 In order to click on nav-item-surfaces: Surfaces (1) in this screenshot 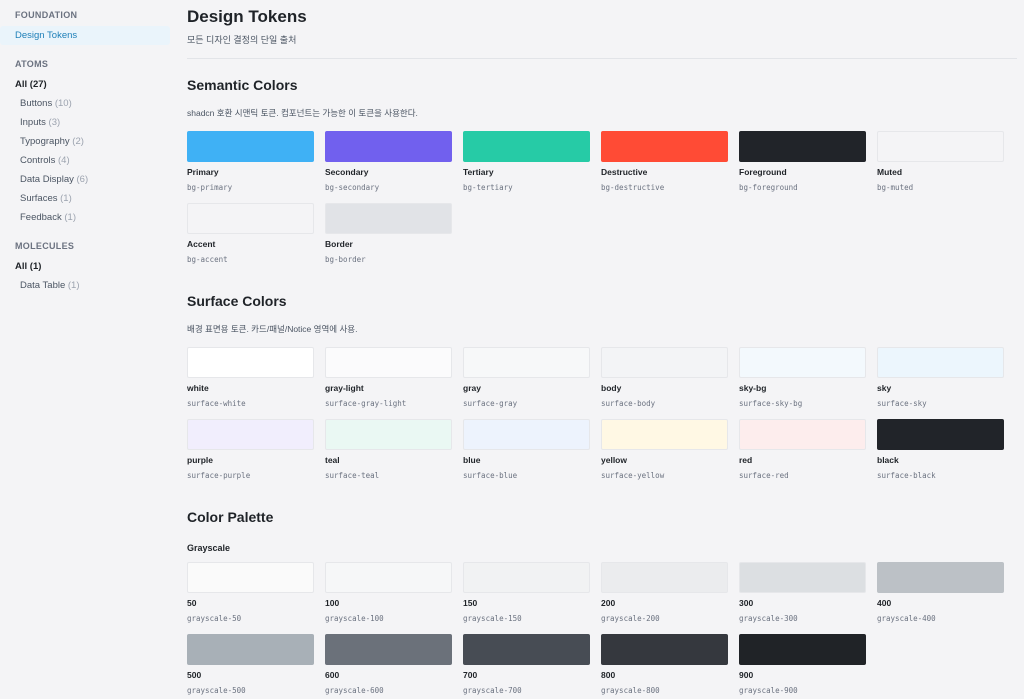, I will do `click(87, 198)`.